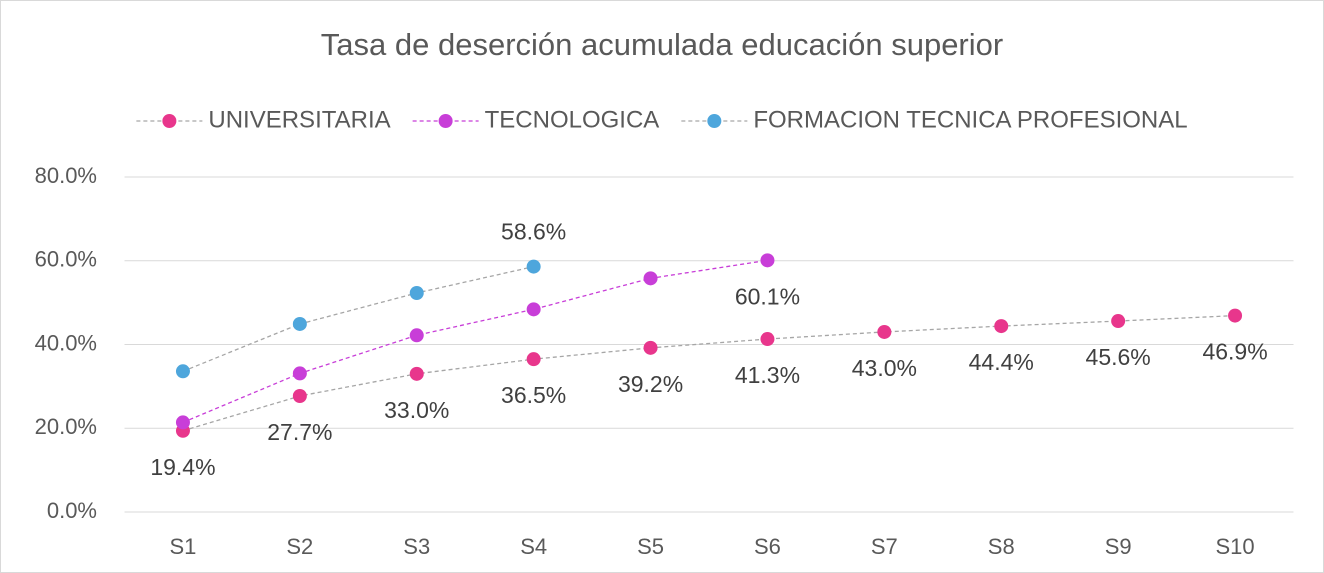 This screenshot has height=573, width=1324. I want to click on x-tick-label: S7, so click(884, 546).